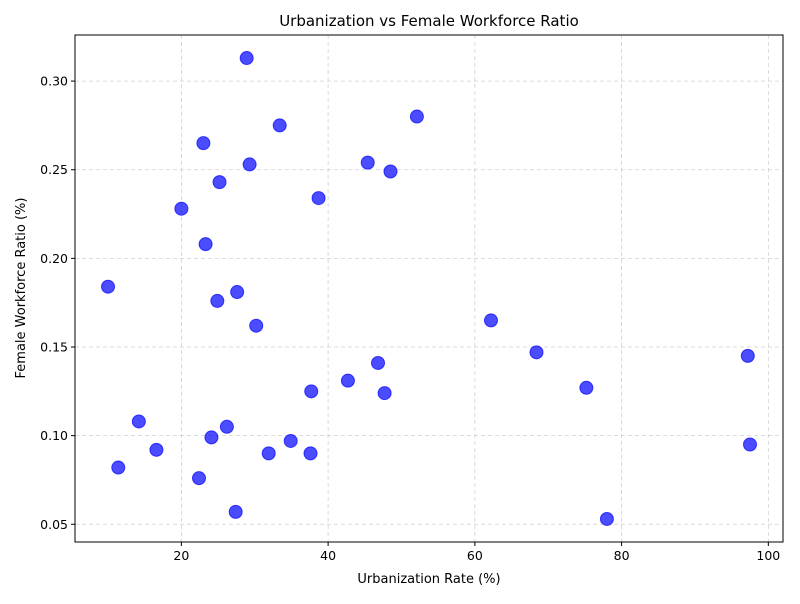  Describe the element at coordinates (54, 169) in the screenshot. I see `y-tick-label: 0.25` at that location.